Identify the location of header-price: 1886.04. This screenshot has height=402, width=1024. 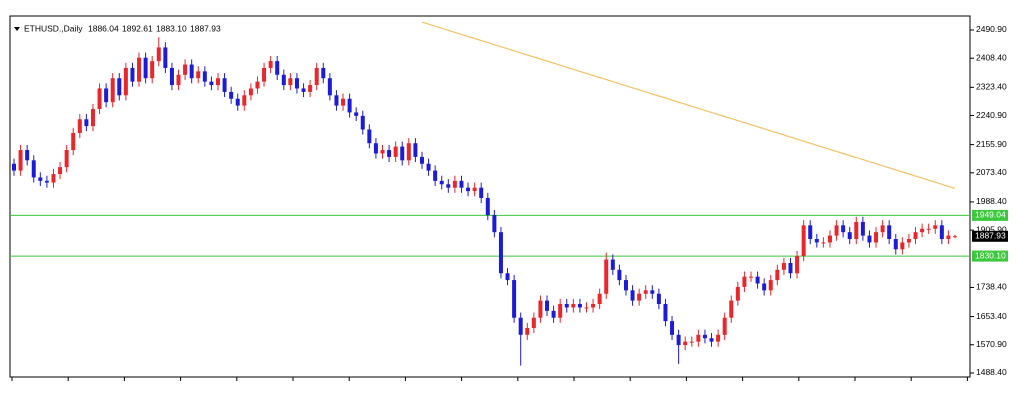
(103, 28).